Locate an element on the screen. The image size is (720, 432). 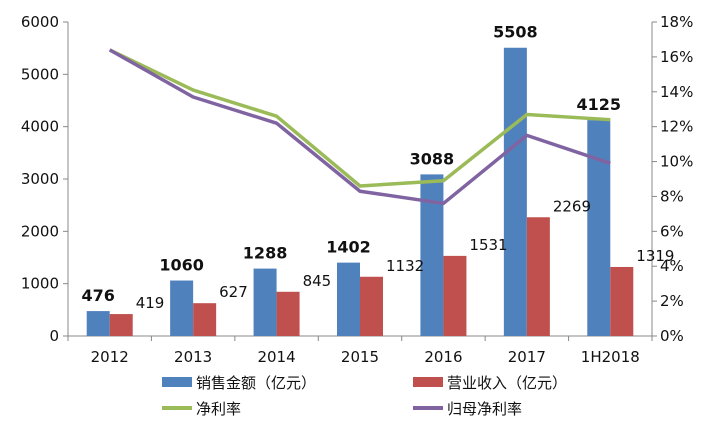
data-label: 3088 is located at coordinates (432, 158).